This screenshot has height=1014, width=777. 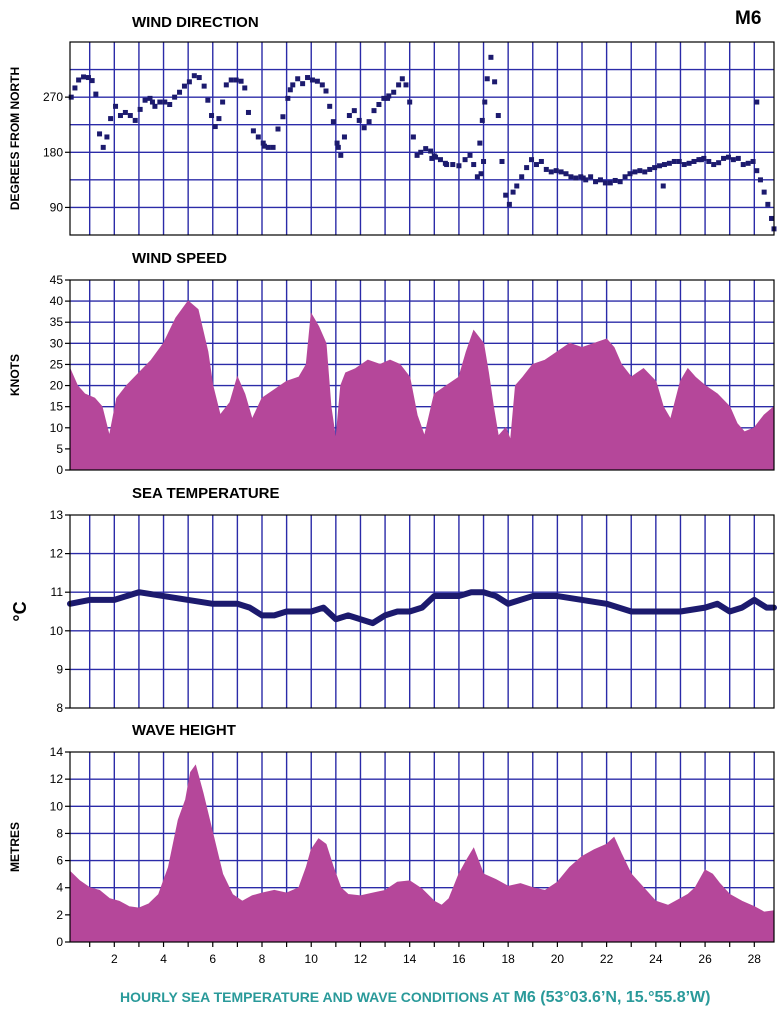 What do you see at coordinates (59, 888) in the screenshot?
I see `y-tick-label: 4` at bounding box center [59, 888].